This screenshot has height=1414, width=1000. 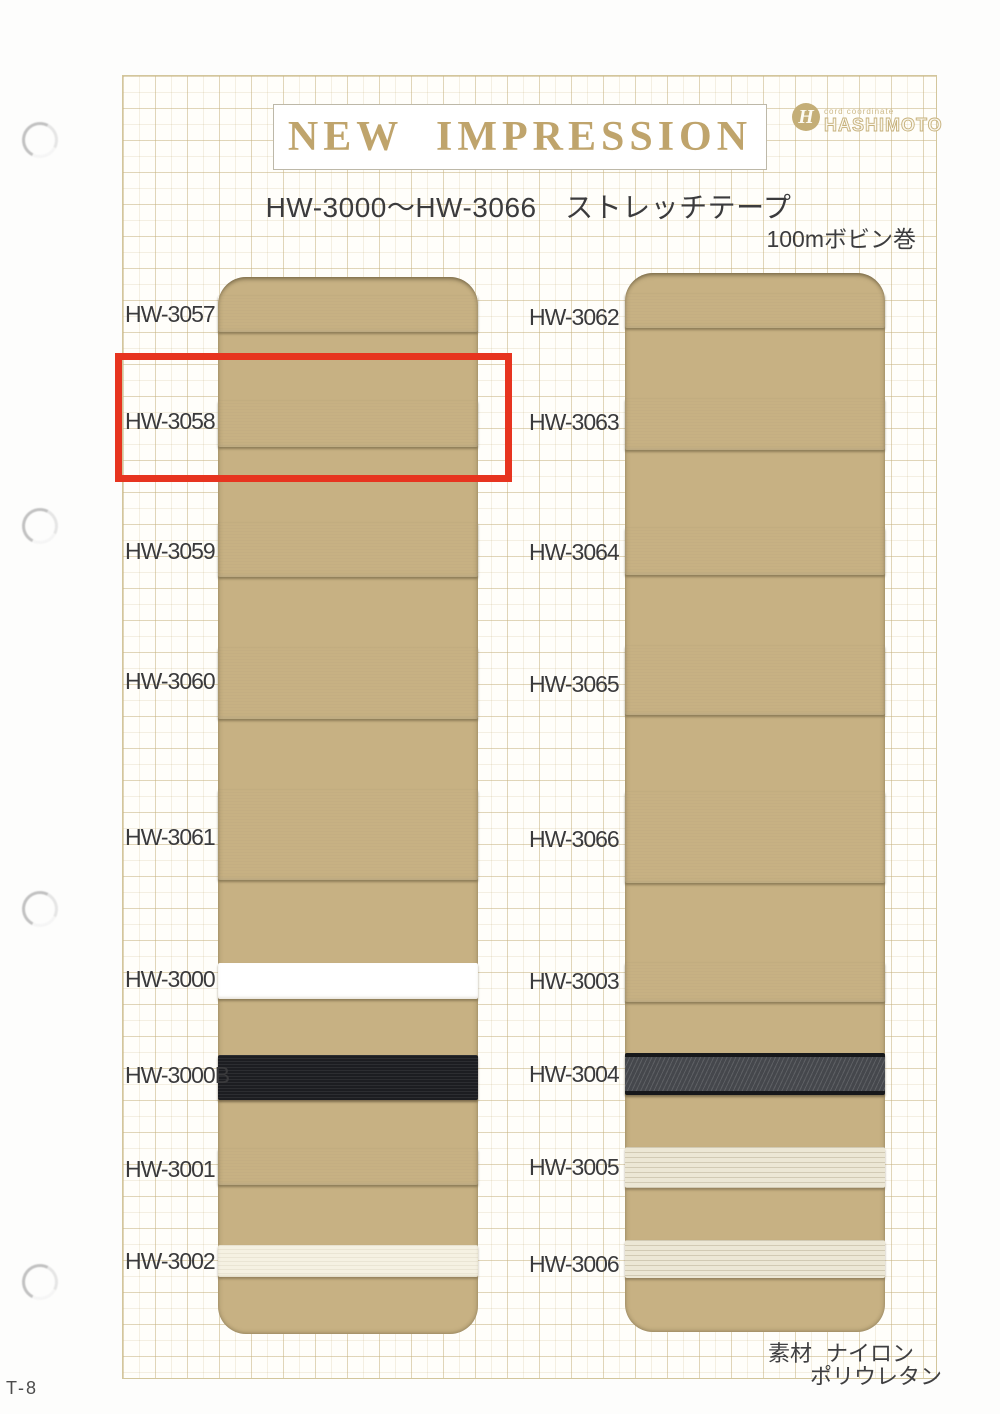 I want to click on hashimoto-logo: H cord coordinate HASHIMOTO, so click(x=867, y=118).